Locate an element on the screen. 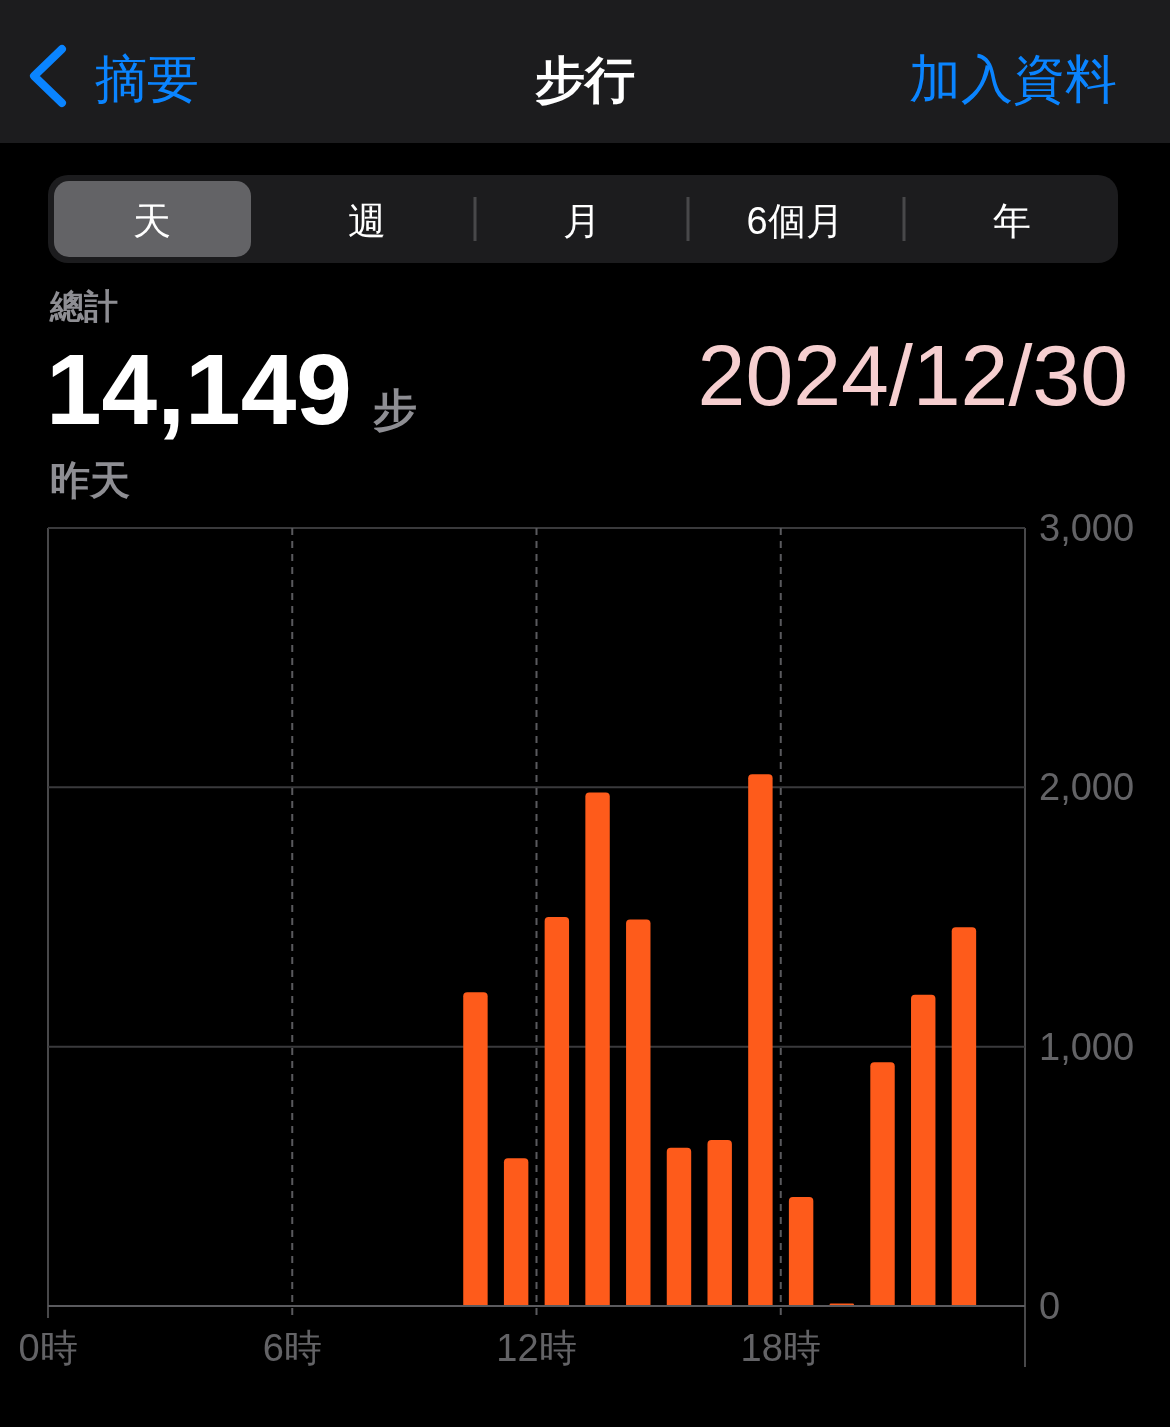  ytick-label: 1,000 is located at coordinates (1087, 1046).